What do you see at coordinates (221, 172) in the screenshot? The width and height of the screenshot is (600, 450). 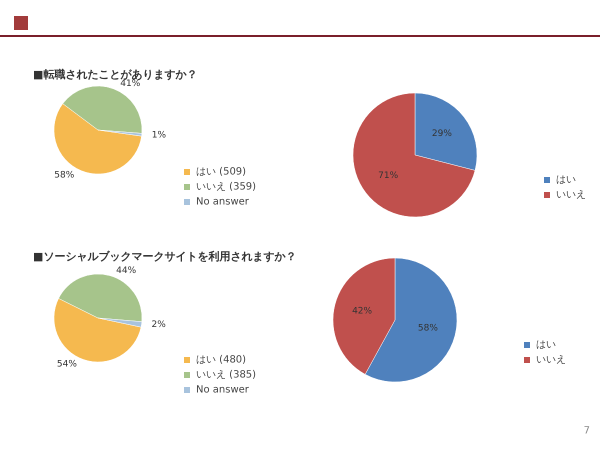 I see `legend-label: はい (509)` at bounding box center [221, 172].